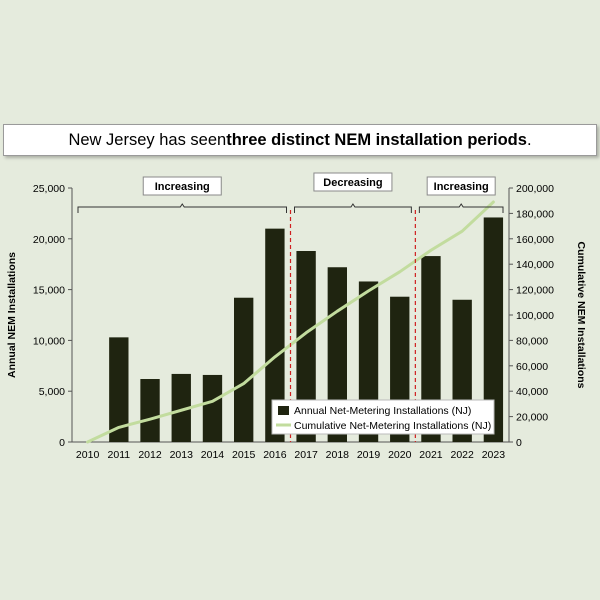 The image size is (600, 600). What do you see at coordinates (382, 411) in the screenshot?
I see `legend-bar-label: Annual Net-Metering Installations (NJ)` at bounding box center [382, 411].